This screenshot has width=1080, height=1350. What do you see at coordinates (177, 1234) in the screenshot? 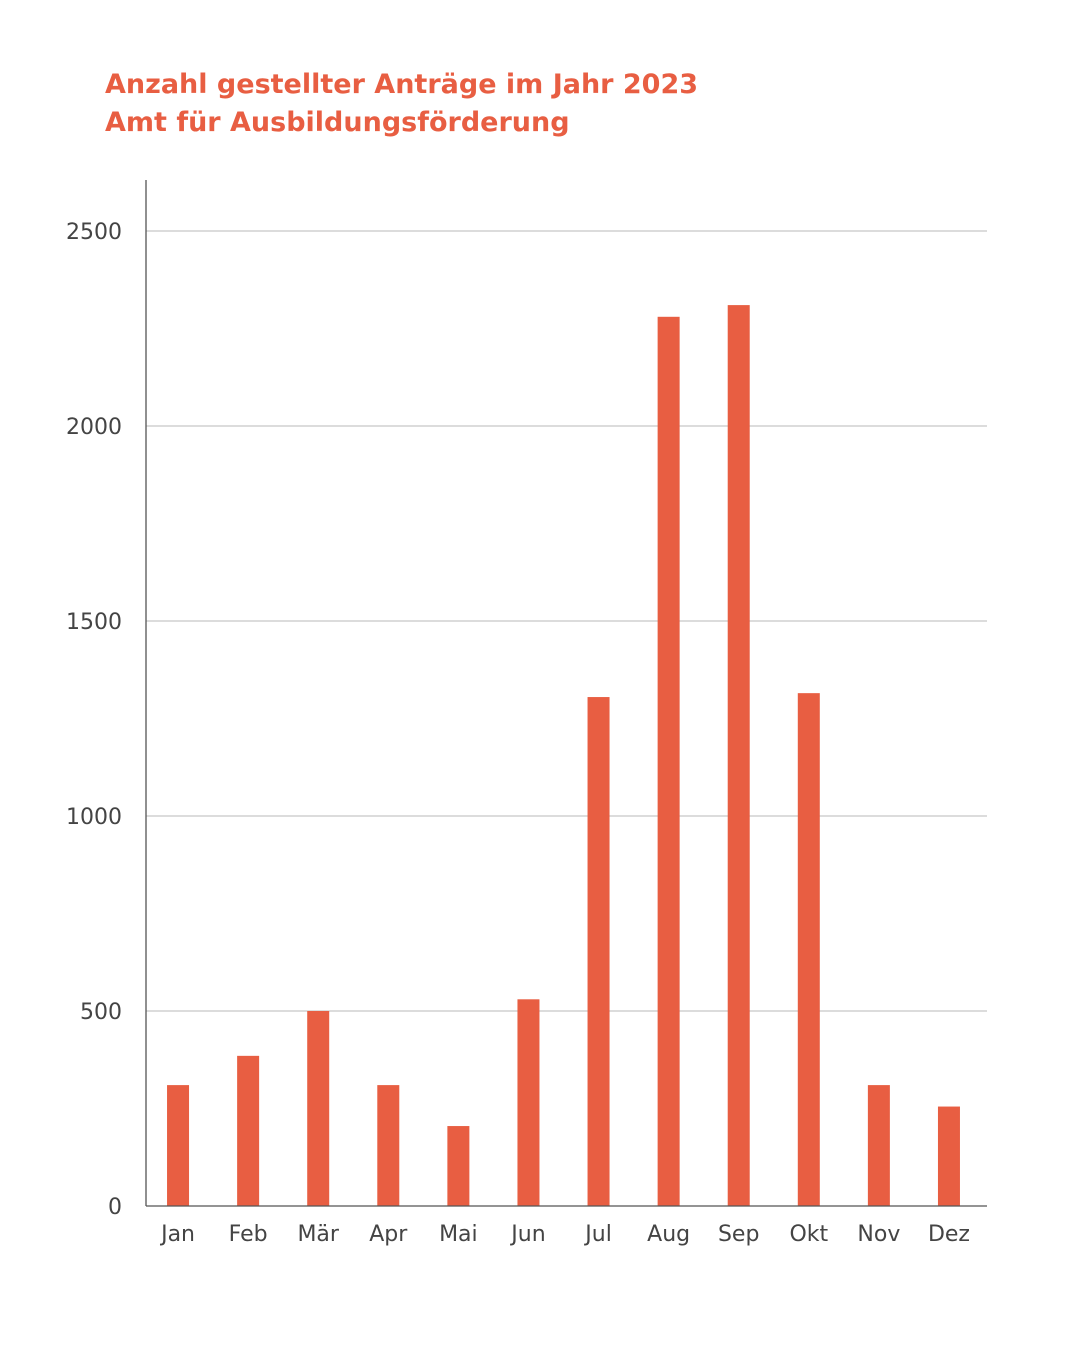
I see `x-tick-label: Jan` at bounding box center [177, 1234].